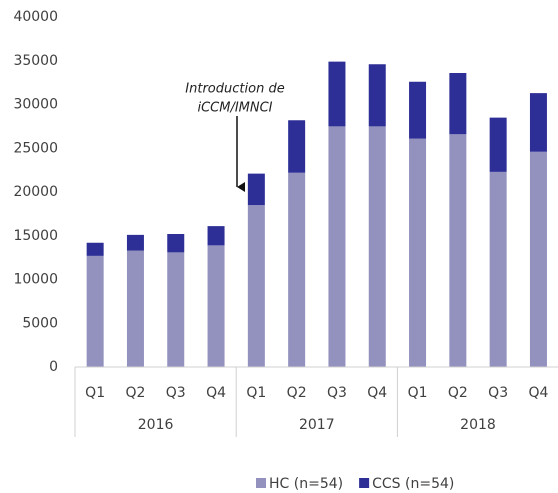 This screenshot has width=558, height=493. I want to click on y-tick-label: 35000, so click(35, 61).